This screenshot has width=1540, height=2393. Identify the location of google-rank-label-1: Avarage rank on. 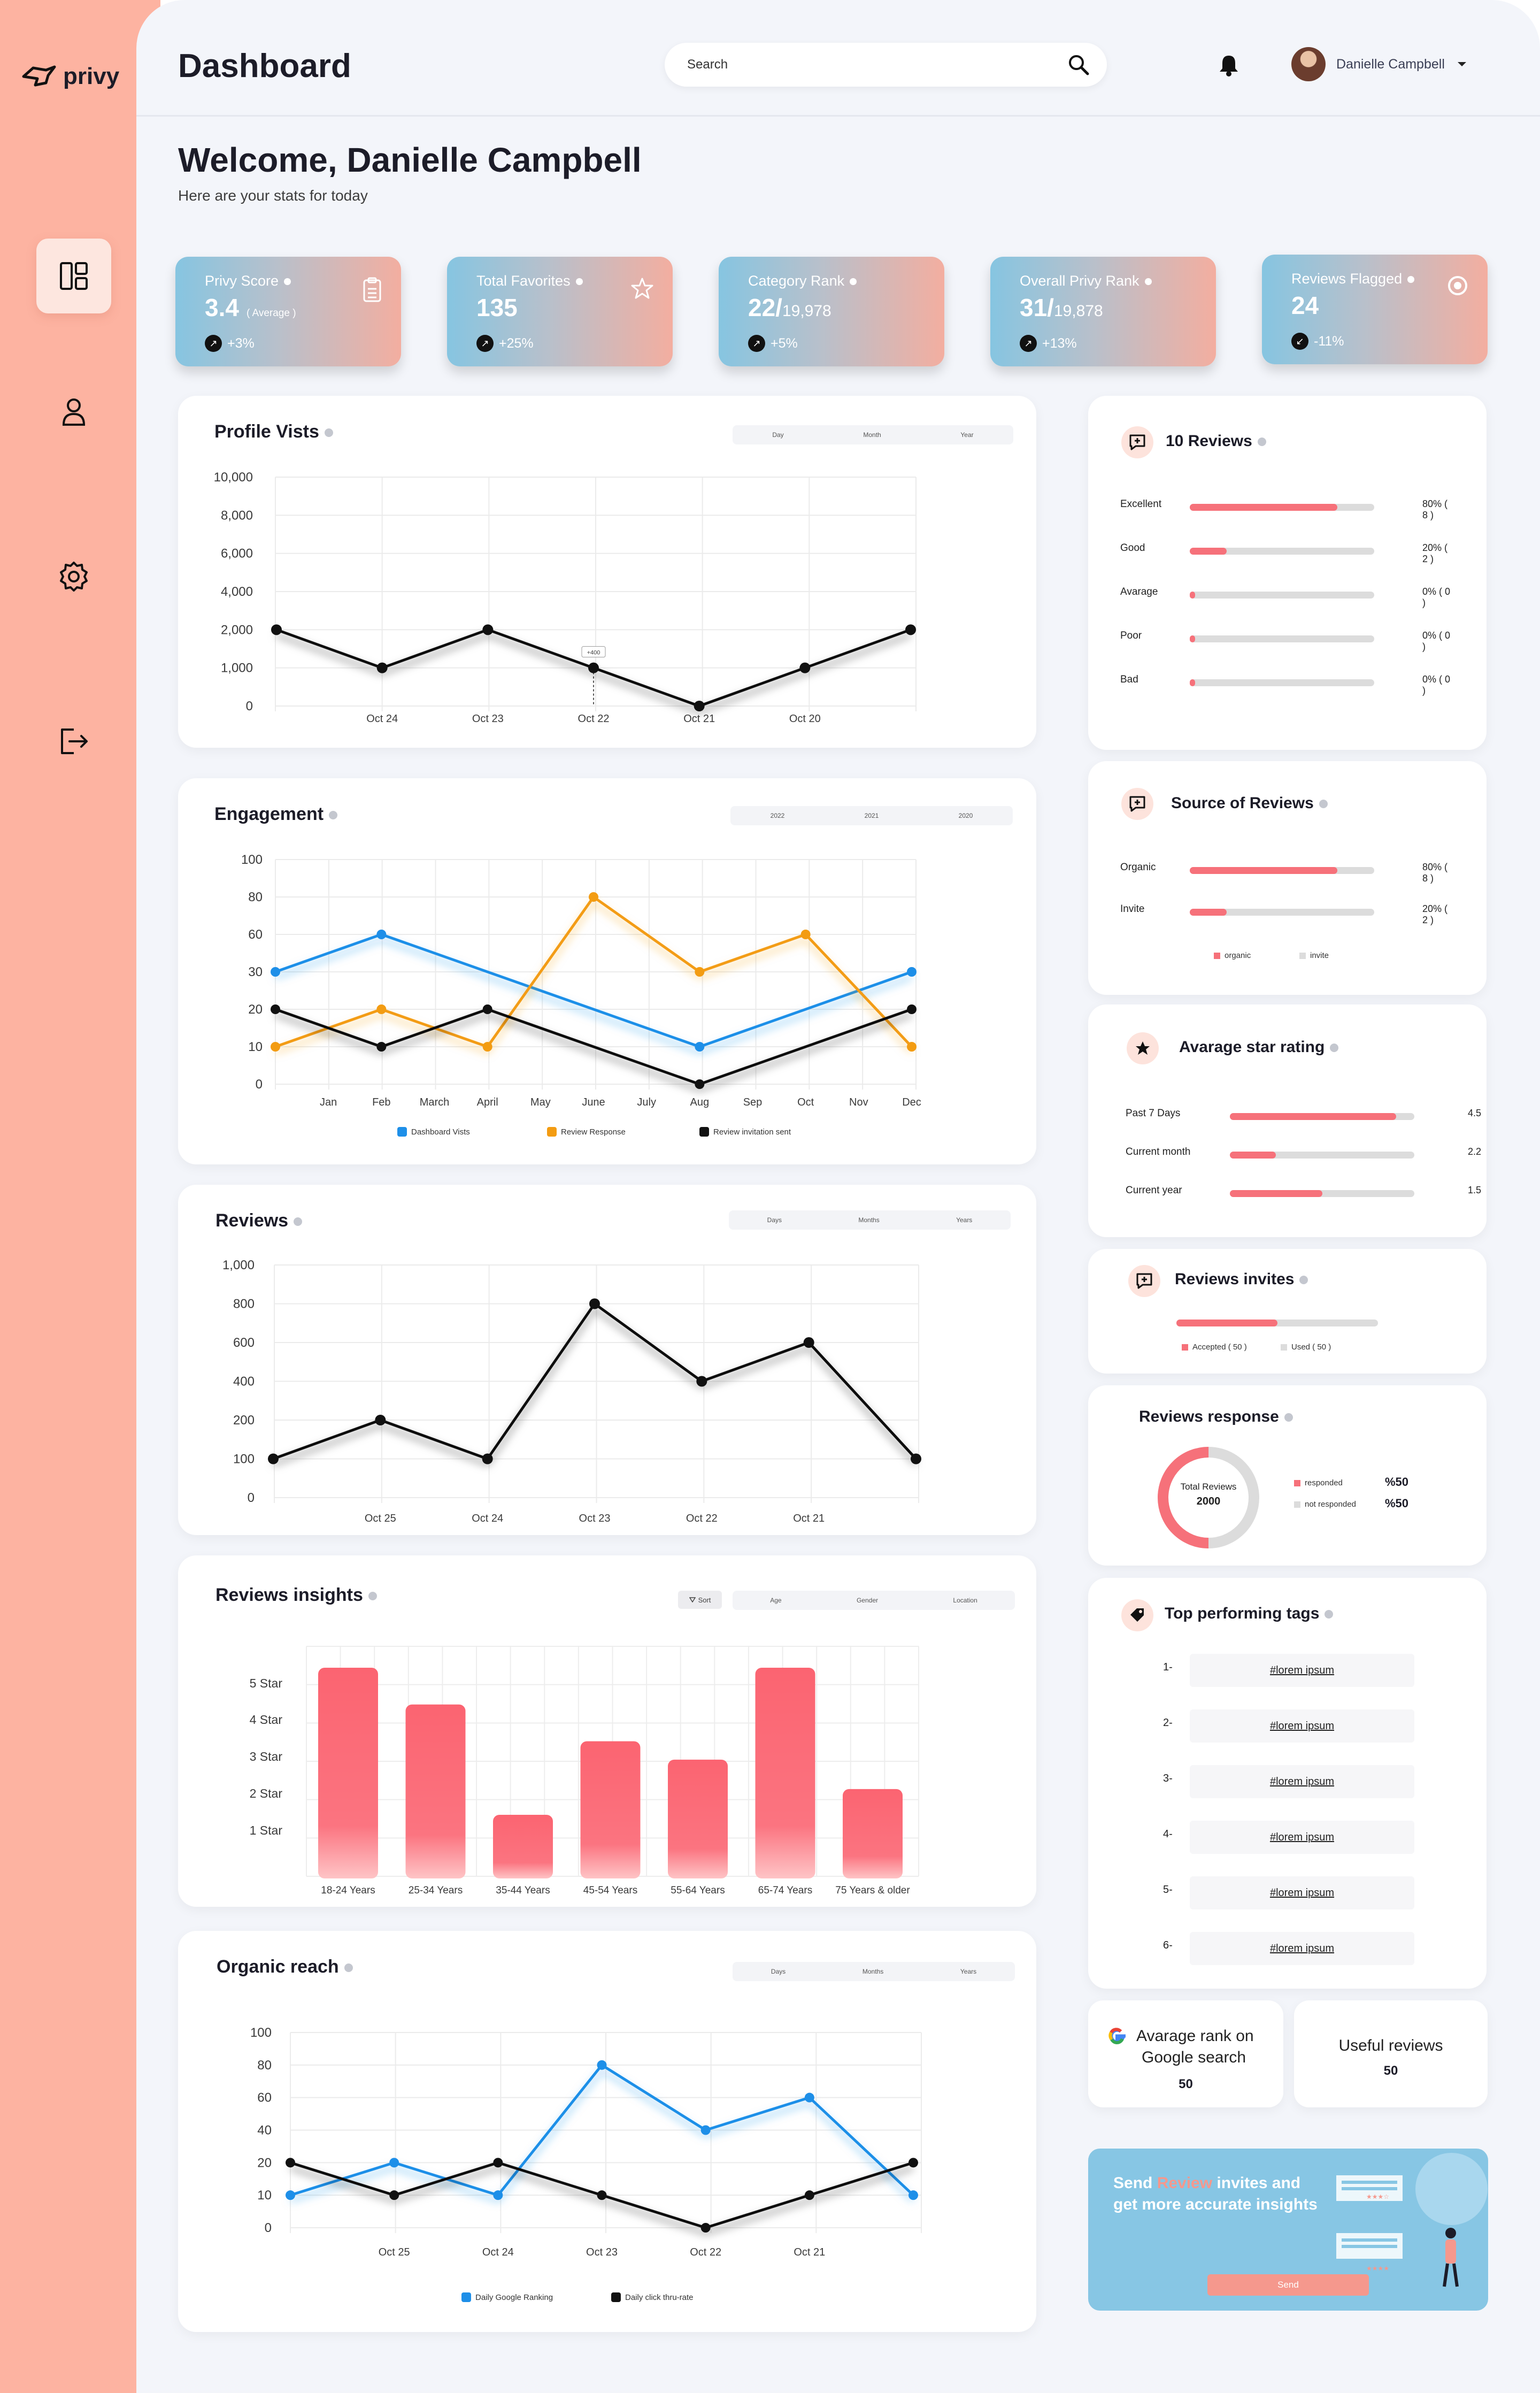
(1195, 2036).